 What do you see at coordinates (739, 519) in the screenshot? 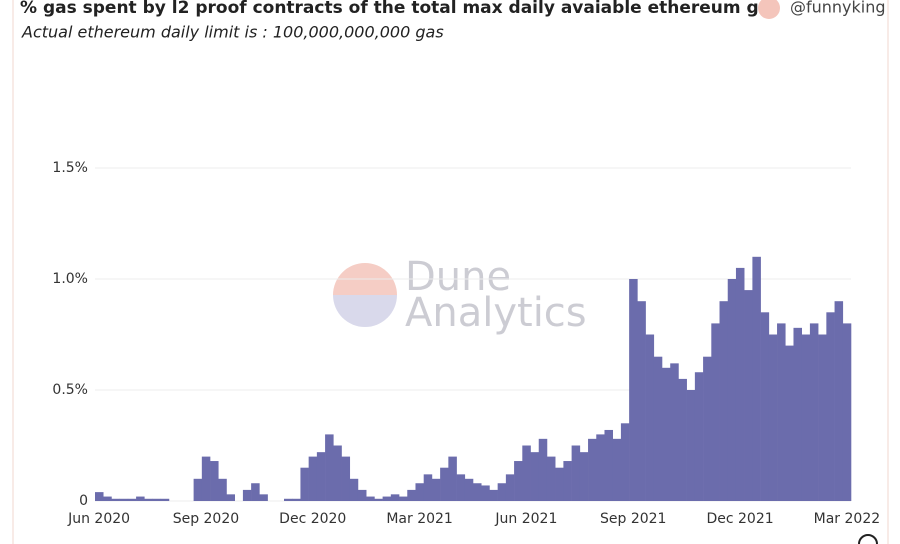
I see `x-tick-label: Dec 2021` at bounding box center [739, 519].